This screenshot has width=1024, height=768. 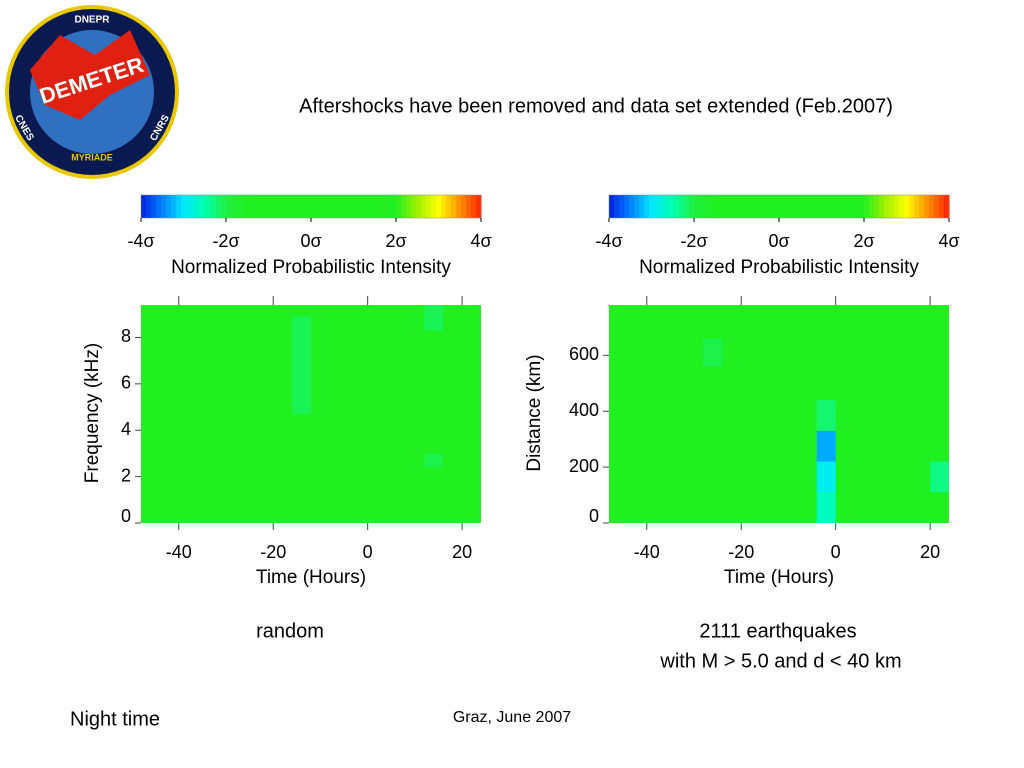 I want to click on y-tick-label: 2, so click(x=126, y=475).